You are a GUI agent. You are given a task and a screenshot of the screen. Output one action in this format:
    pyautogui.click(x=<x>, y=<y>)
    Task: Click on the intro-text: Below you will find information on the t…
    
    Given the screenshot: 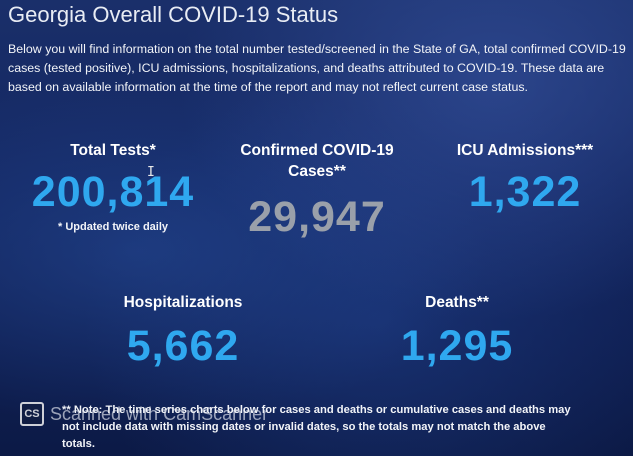 What is the action you would take?
    pyautogui.click(x=317, y=68)
    